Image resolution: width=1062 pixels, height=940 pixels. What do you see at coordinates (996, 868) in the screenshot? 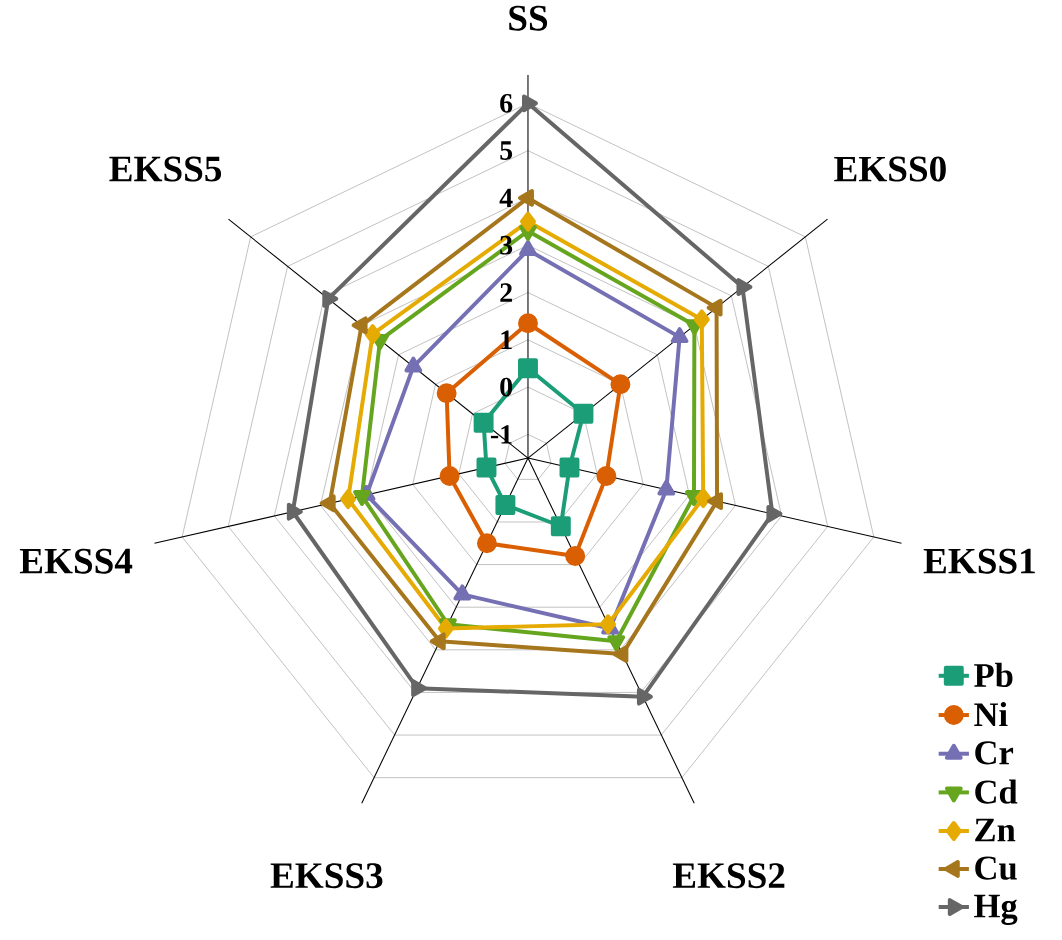
I see `legend-label: Cu` at bounding box center [996, 868].